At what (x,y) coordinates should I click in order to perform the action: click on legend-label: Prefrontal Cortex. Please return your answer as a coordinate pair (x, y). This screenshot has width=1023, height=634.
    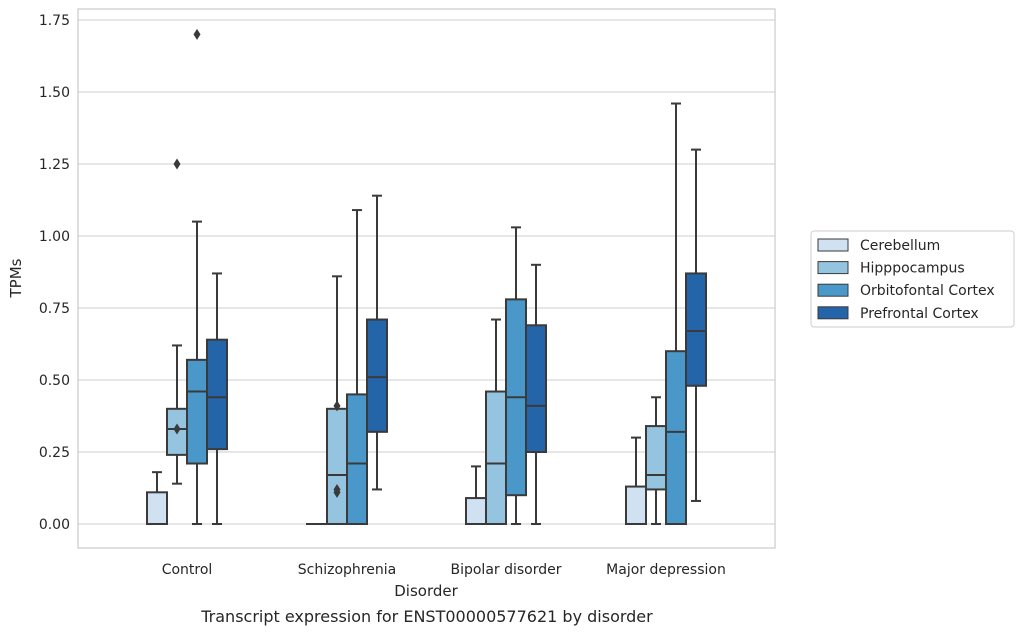
    Looking at the image, I should click on (919, 314).